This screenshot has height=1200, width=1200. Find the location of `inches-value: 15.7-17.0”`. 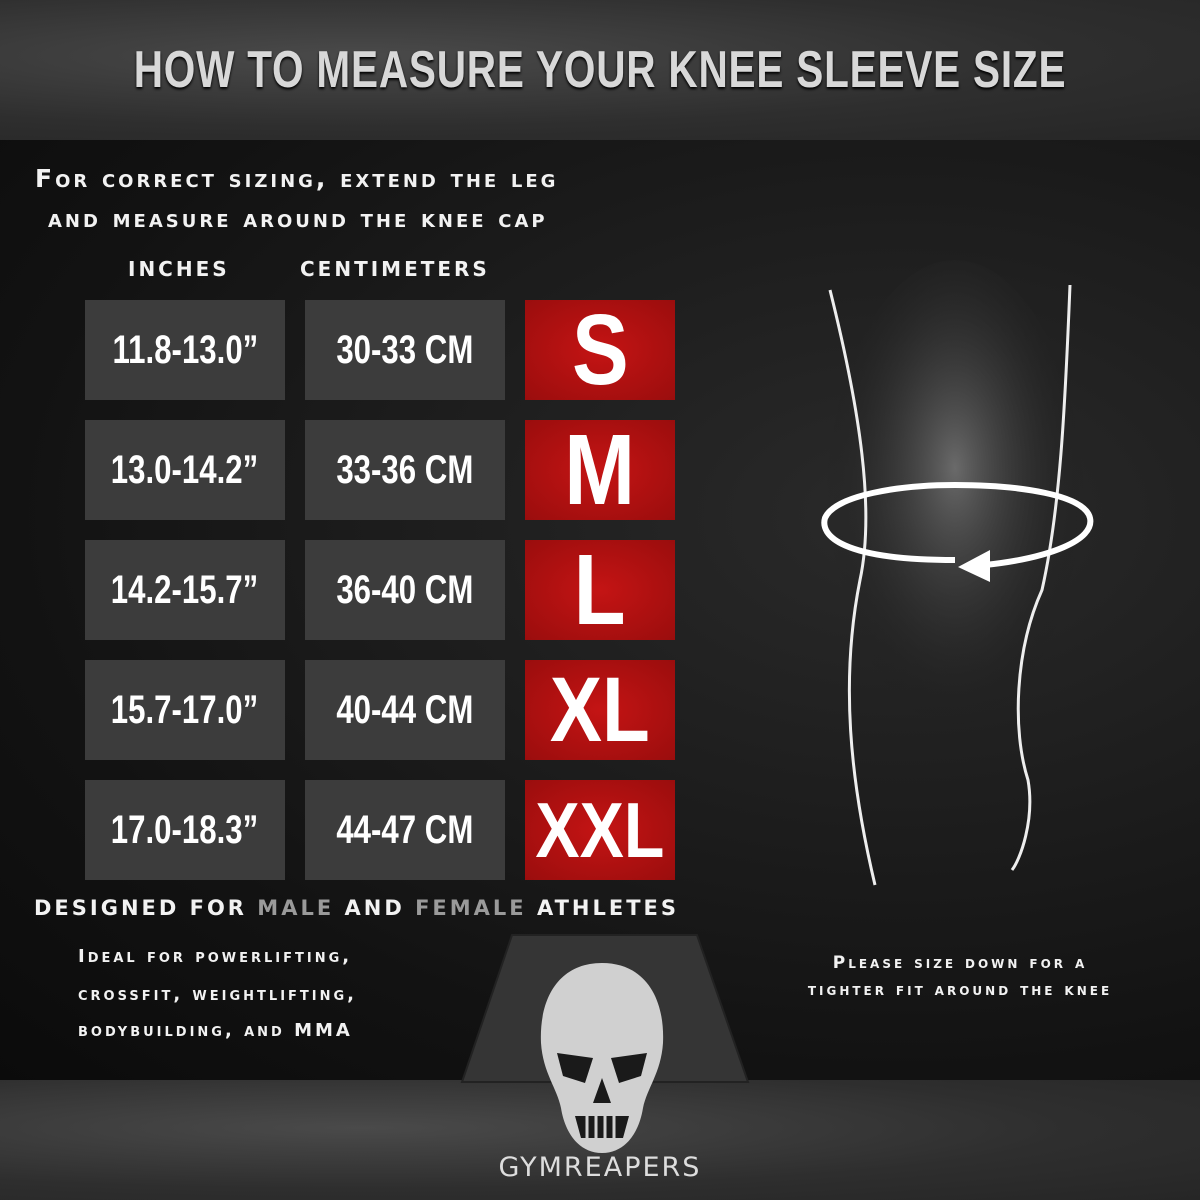

inches-value: 15.7-17.0” is located at coordinates (185, 709).